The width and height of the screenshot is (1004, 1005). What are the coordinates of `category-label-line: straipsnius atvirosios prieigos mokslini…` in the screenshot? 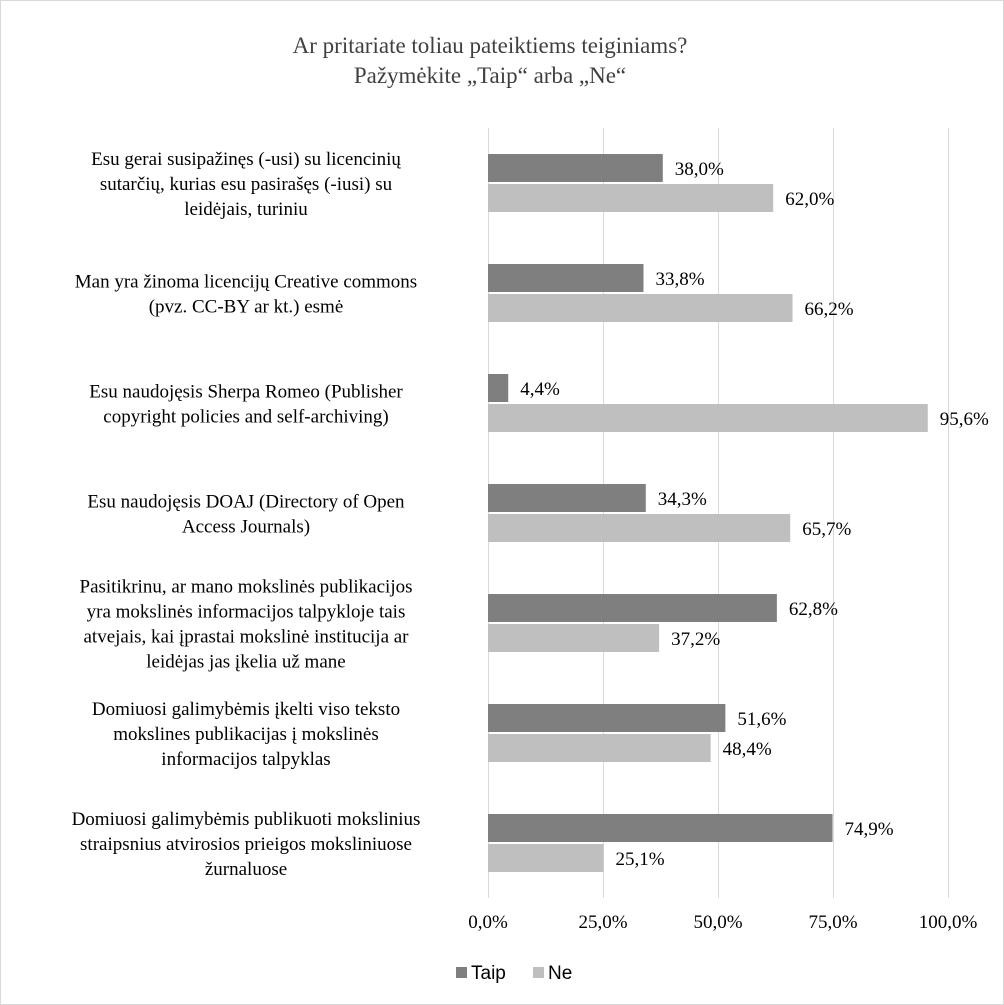 It's located at (246, 844).